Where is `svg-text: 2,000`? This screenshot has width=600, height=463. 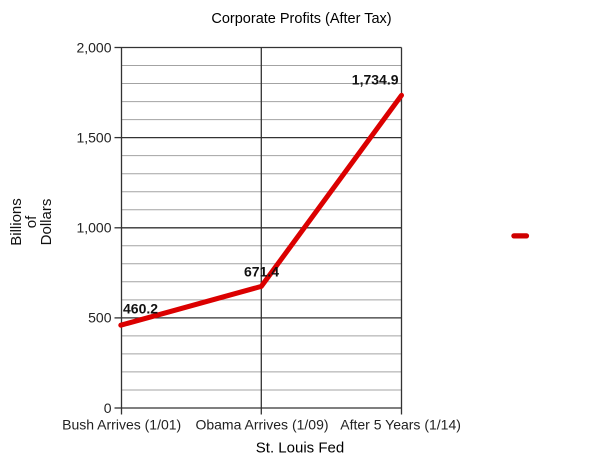
svg-text: 2,000 is located at coordinates (93, 47).